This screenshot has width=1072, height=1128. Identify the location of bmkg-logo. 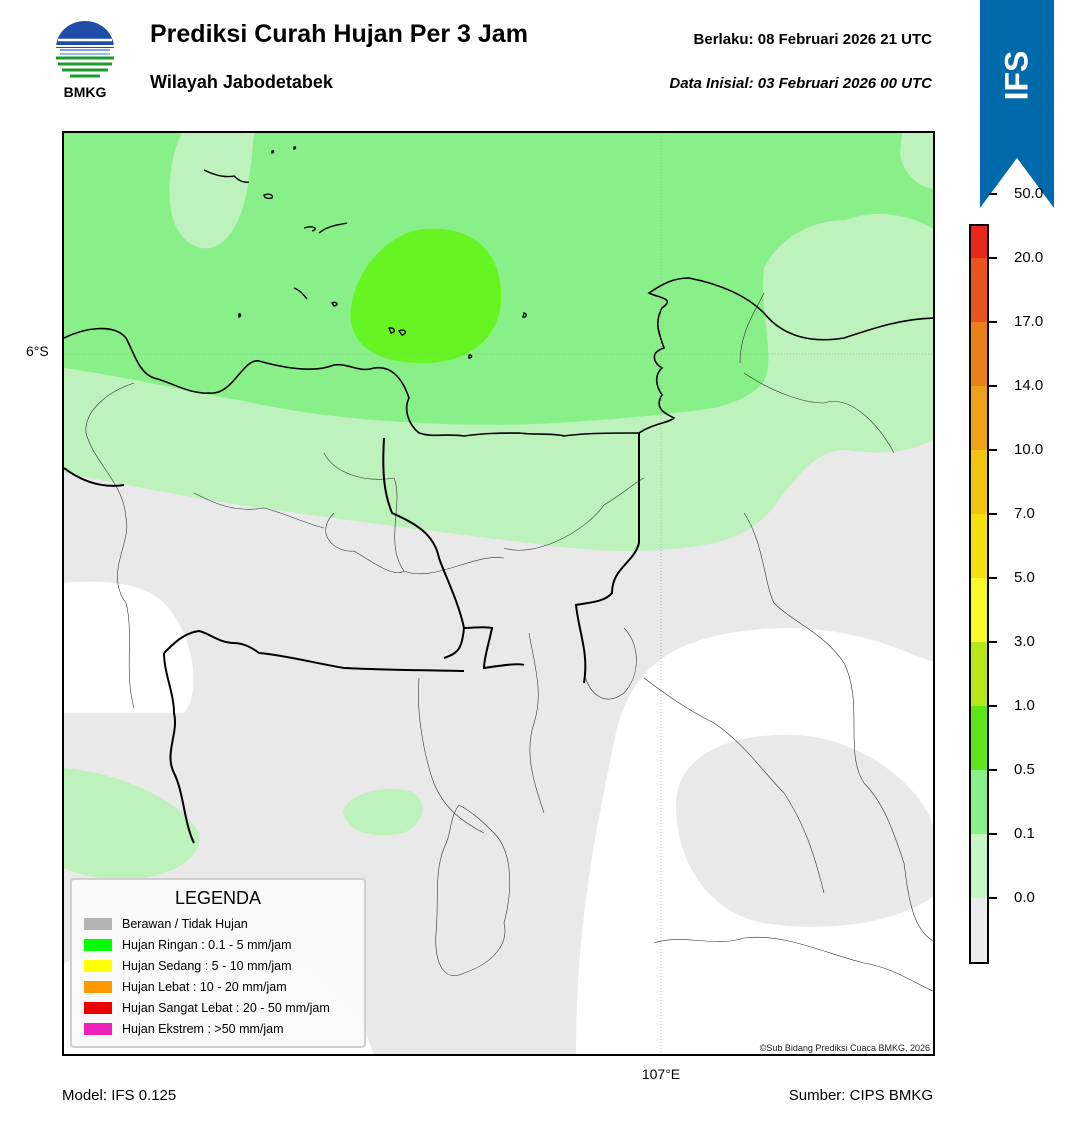
(85, 62).